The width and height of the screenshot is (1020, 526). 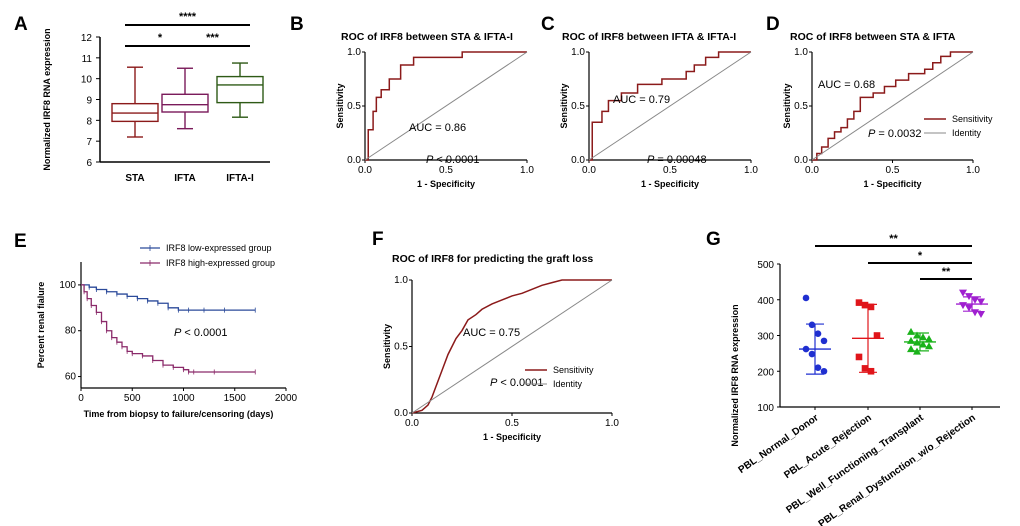 I want to click on p-value: = 0.00048, so click(x=680, y=160).